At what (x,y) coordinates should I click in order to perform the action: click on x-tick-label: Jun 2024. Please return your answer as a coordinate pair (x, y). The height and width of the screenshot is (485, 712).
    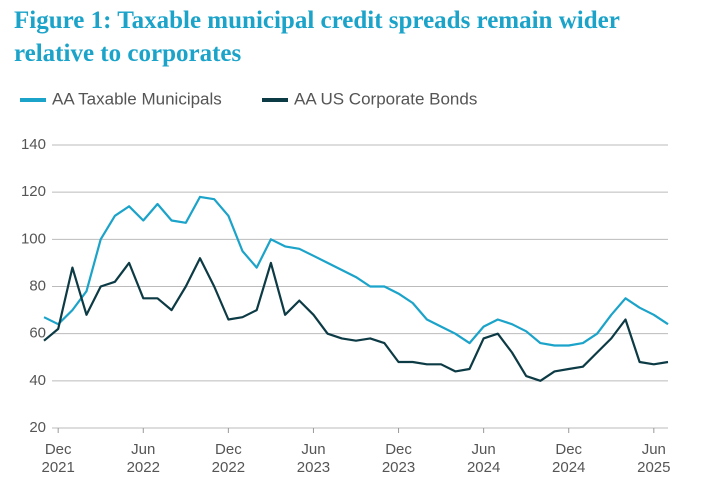
    Looking at the image, I should click on (483, 458).